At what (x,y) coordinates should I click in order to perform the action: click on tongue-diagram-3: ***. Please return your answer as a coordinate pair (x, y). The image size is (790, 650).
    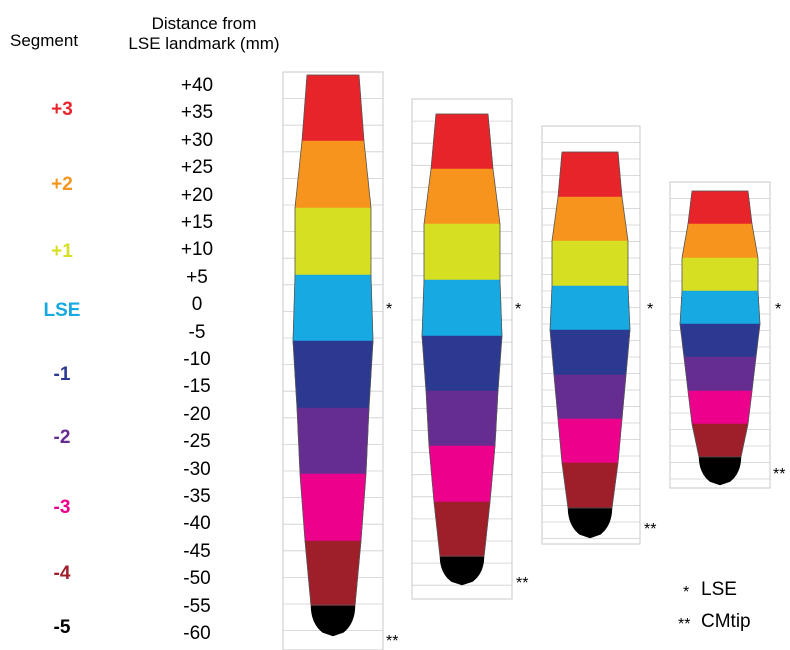
    Looking at the image, I should click on (598, 335).